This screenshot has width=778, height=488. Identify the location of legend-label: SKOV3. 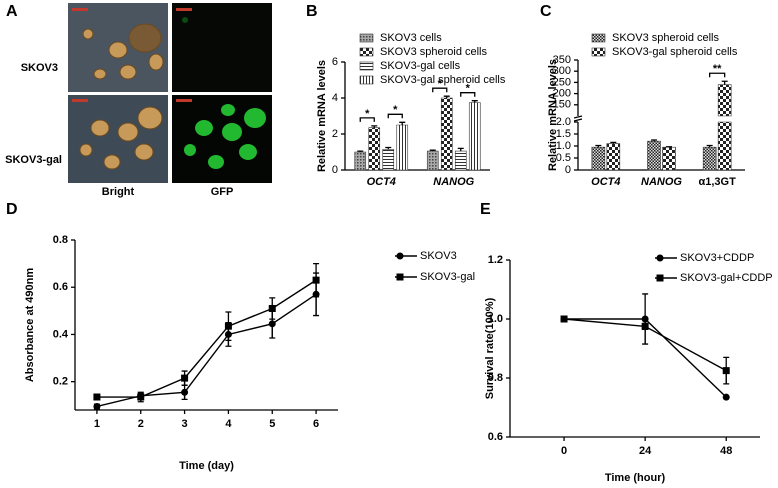
(438, 256).